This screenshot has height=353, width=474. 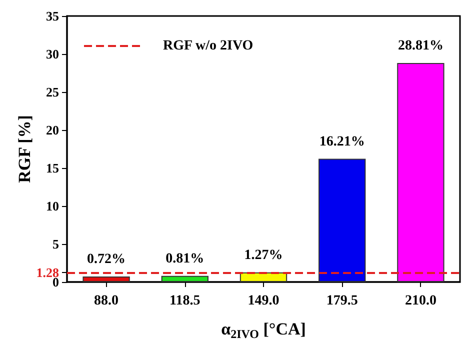 I want to click on y-tick-label: 35, so click(x=53, y=16).